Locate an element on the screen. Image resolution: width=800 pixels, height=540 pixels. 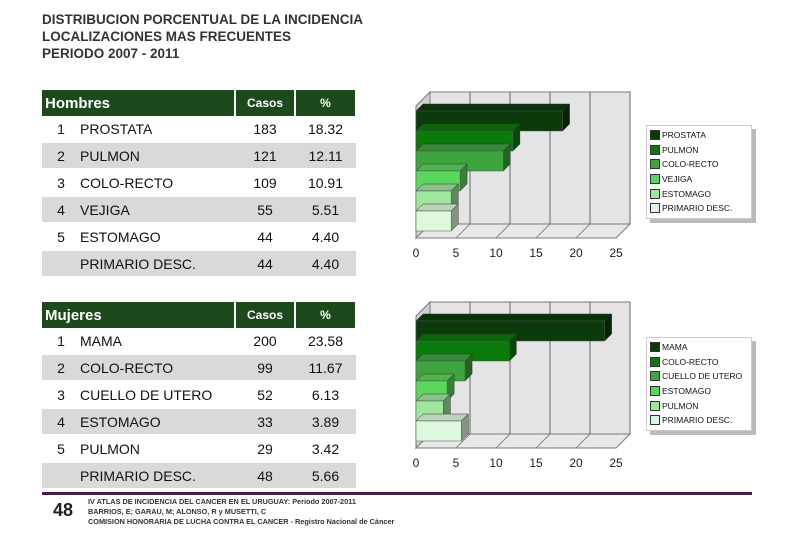
table-cell: 121 is located at coordinates (265, 156).